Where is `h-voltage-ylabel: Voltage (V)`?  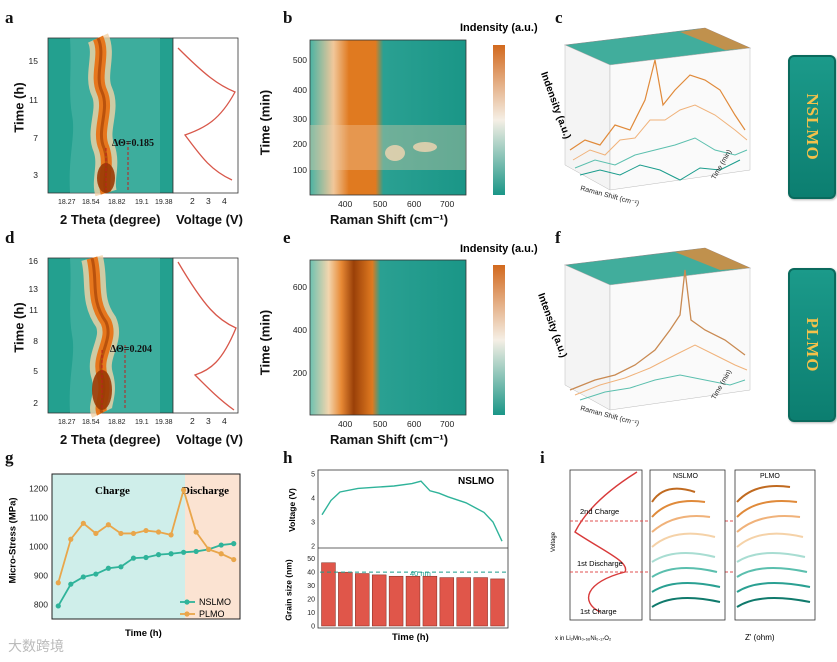 h-voltage-ylabel: Voltage (V) is located at coordinates (291, 510).